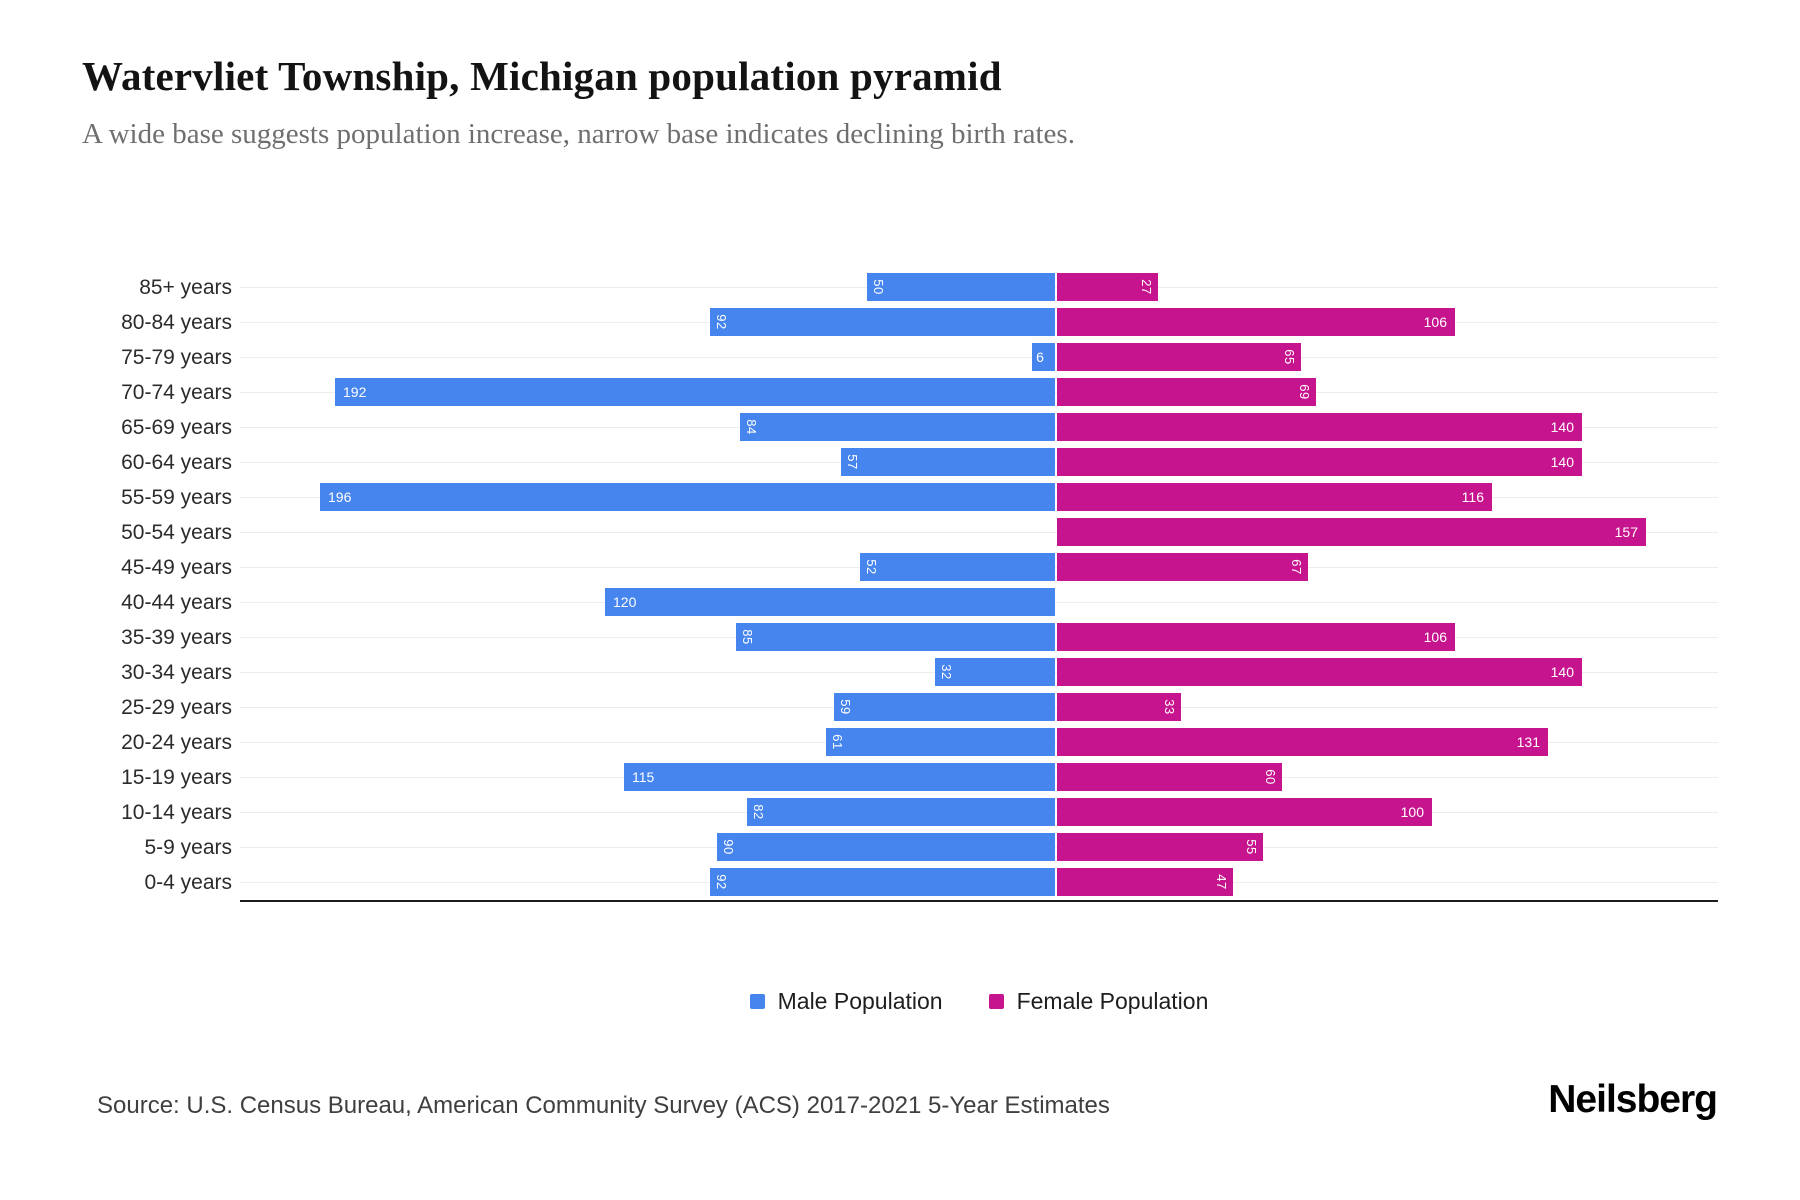 This screenshot has width=1800, height=1200. What do you see at coordinates (878, 287) in the screenshot?
I see `bar-value-label: 50` at bounding box center [878, 287].